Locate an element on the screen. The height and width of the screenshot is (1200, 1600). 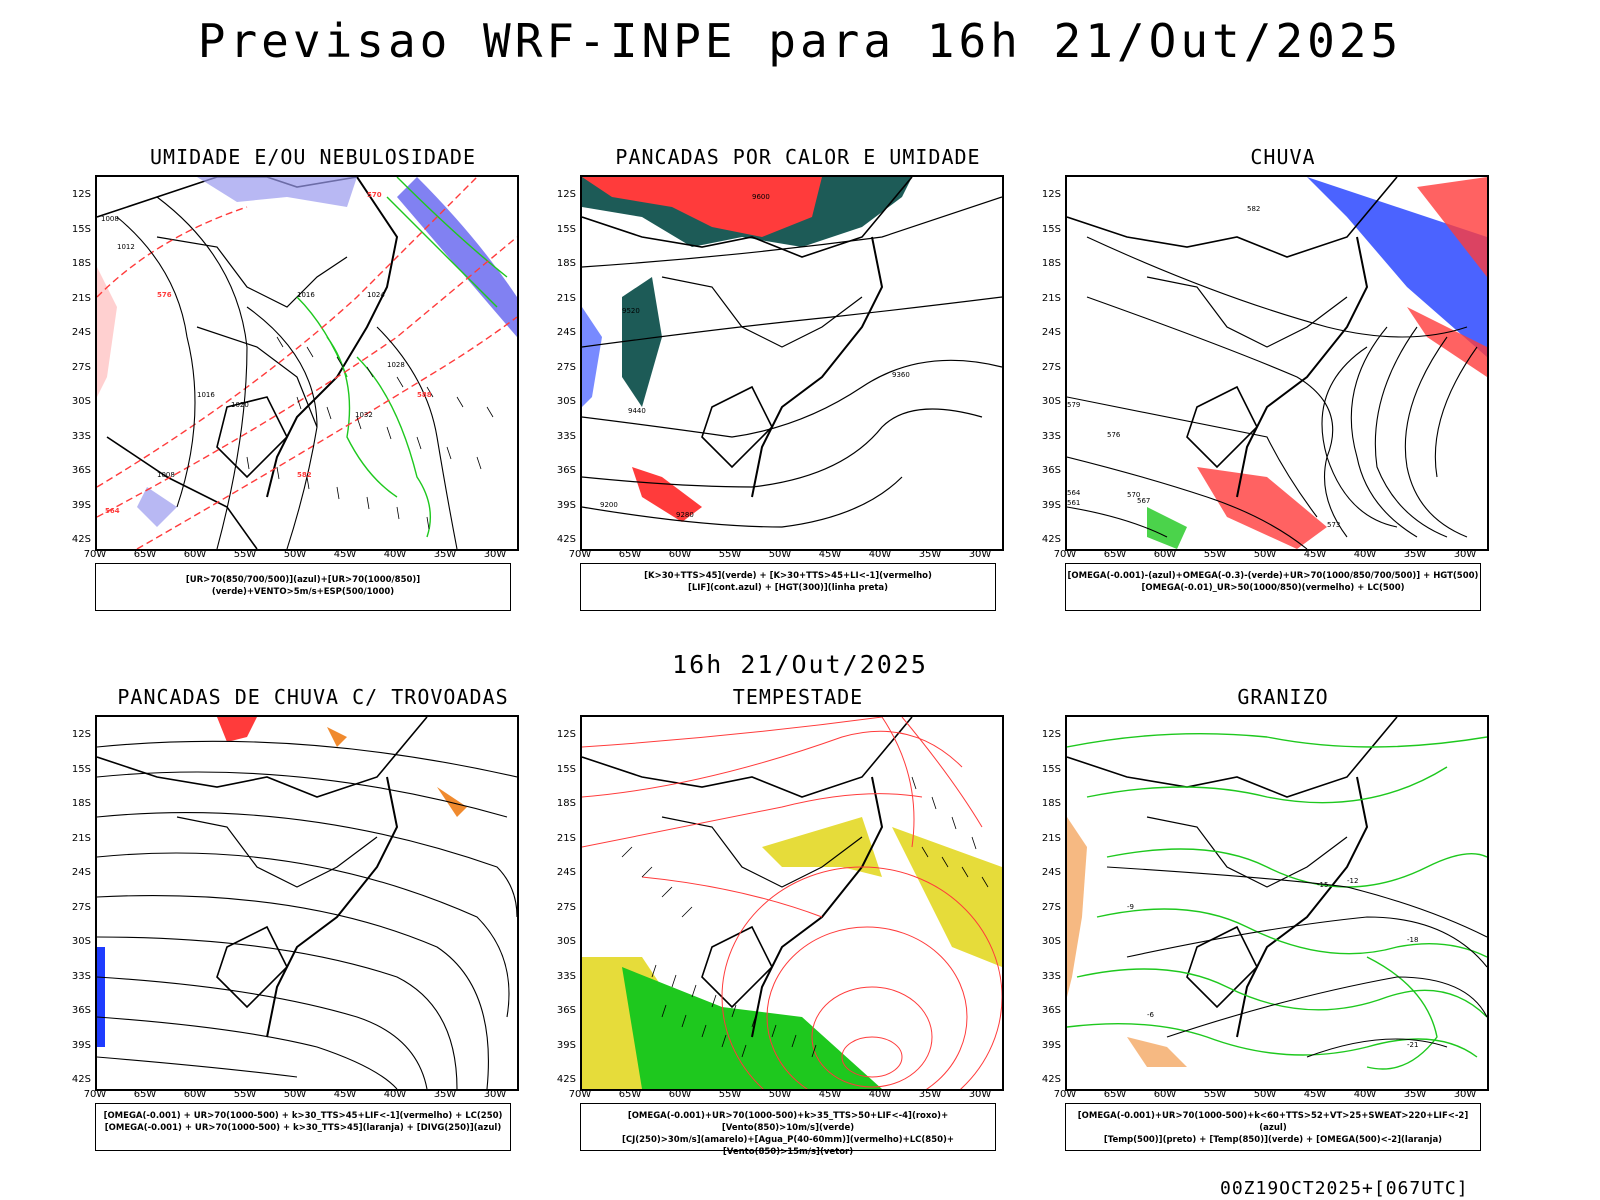
contour-label: 9360 is located at coordinates (901, 375).